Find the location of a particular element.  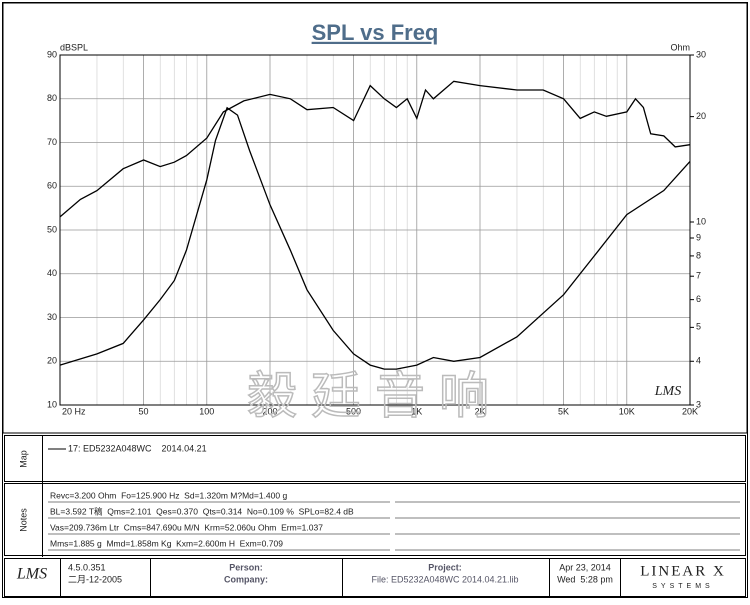

x-tick-label: 50 is located at coordinates (144, 411).